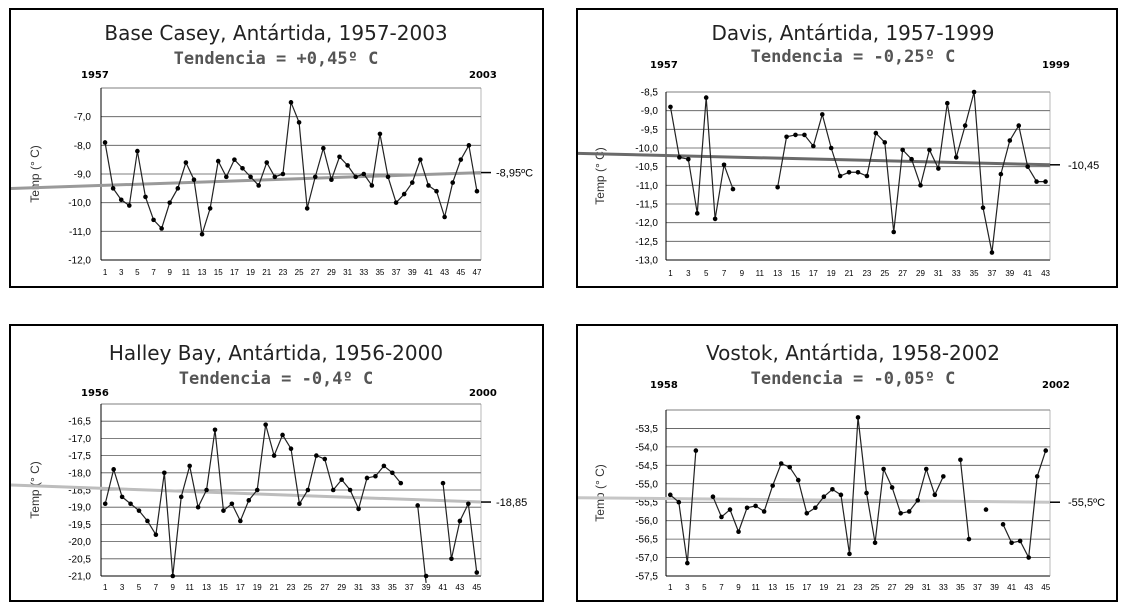 The width and height of the screenshot is (1127, 608). I want to click on end-year-label: 1999, so click(1056, 65).